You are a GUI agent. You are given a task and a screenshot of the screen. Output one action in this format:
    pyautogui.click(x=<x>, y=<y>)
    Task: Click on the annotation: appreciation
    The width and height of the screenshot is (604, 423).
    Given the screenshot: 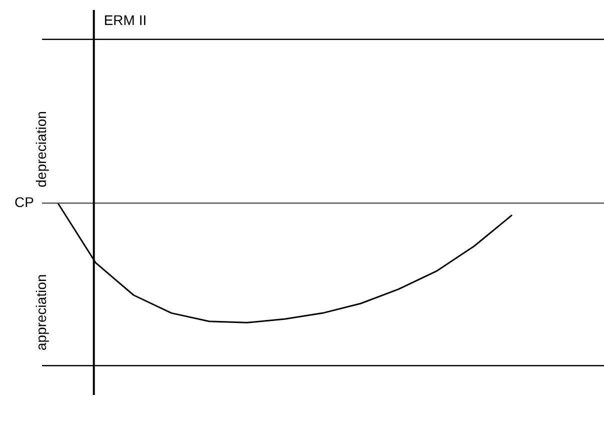 What is the action you would take?
    pyautogui.click(x=41, y=312)
    